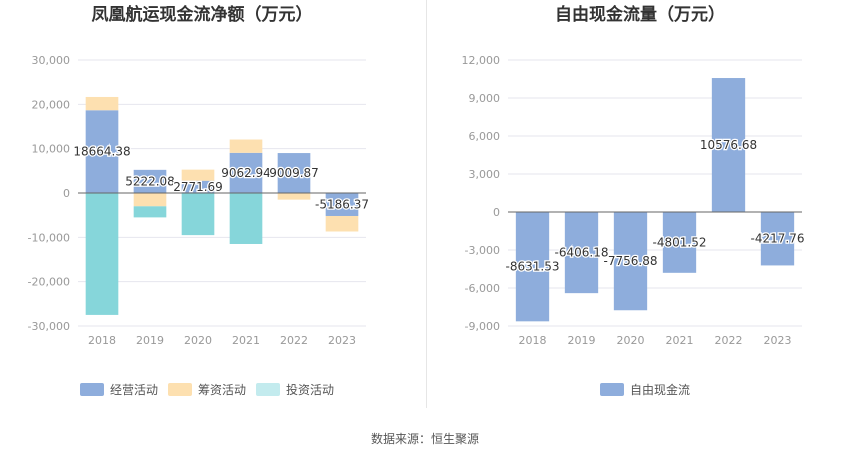  I want to click on chart-1-bar-operating-2022, so click(294, 173).